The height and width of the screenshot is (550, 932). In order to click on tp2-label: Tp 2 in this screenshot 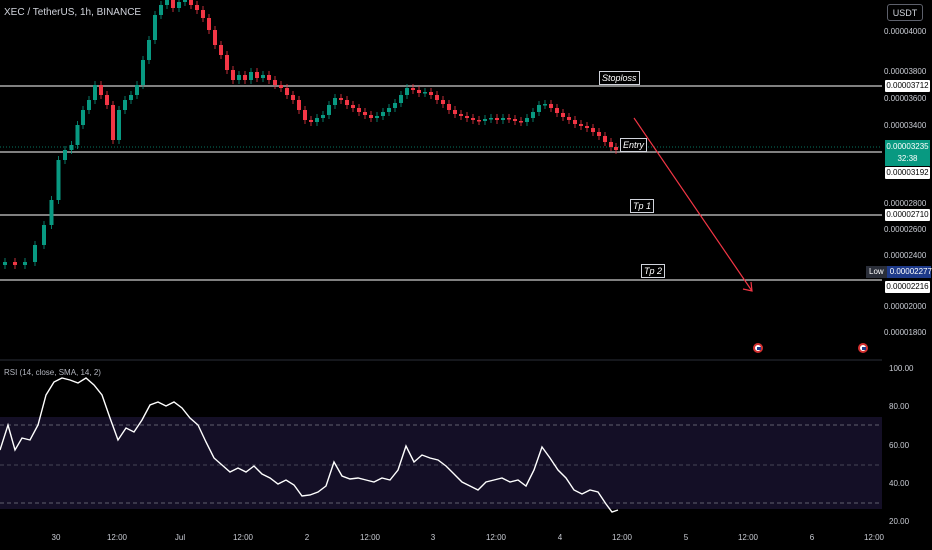, I will do `click(653, 271)`.